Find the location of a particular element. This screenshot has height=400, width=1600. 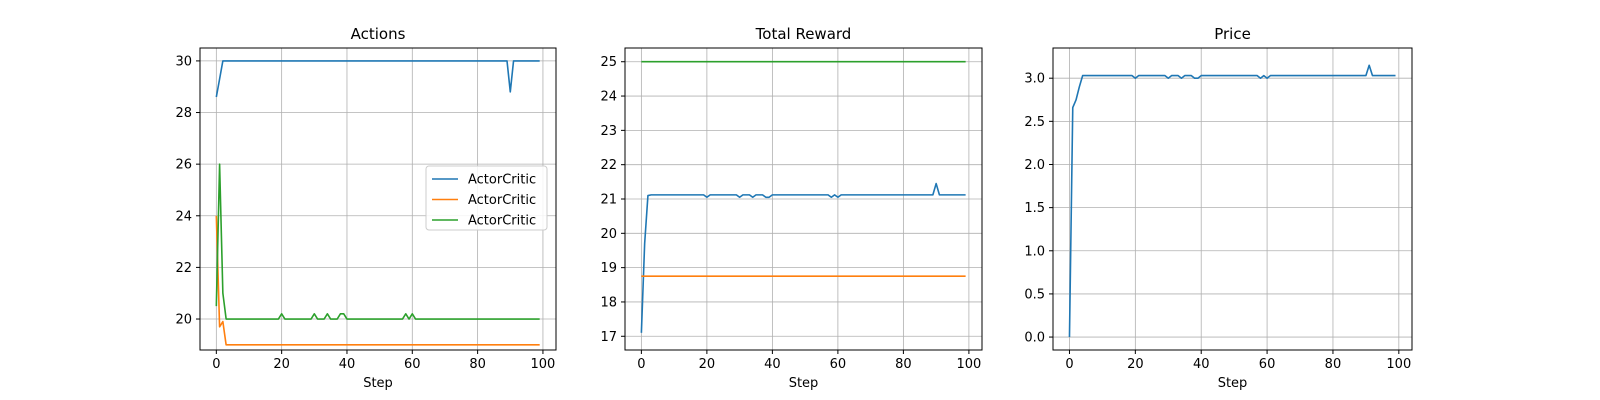

legend-box is located at coordinates (486, 198).